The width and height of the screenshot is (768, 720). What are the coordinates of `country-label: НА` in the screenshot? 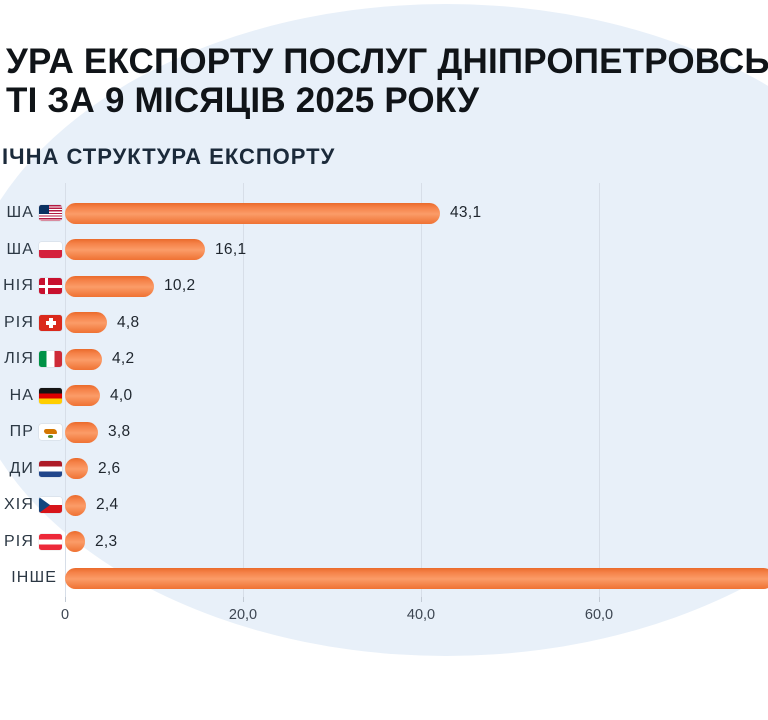 It's located at (21, 395).